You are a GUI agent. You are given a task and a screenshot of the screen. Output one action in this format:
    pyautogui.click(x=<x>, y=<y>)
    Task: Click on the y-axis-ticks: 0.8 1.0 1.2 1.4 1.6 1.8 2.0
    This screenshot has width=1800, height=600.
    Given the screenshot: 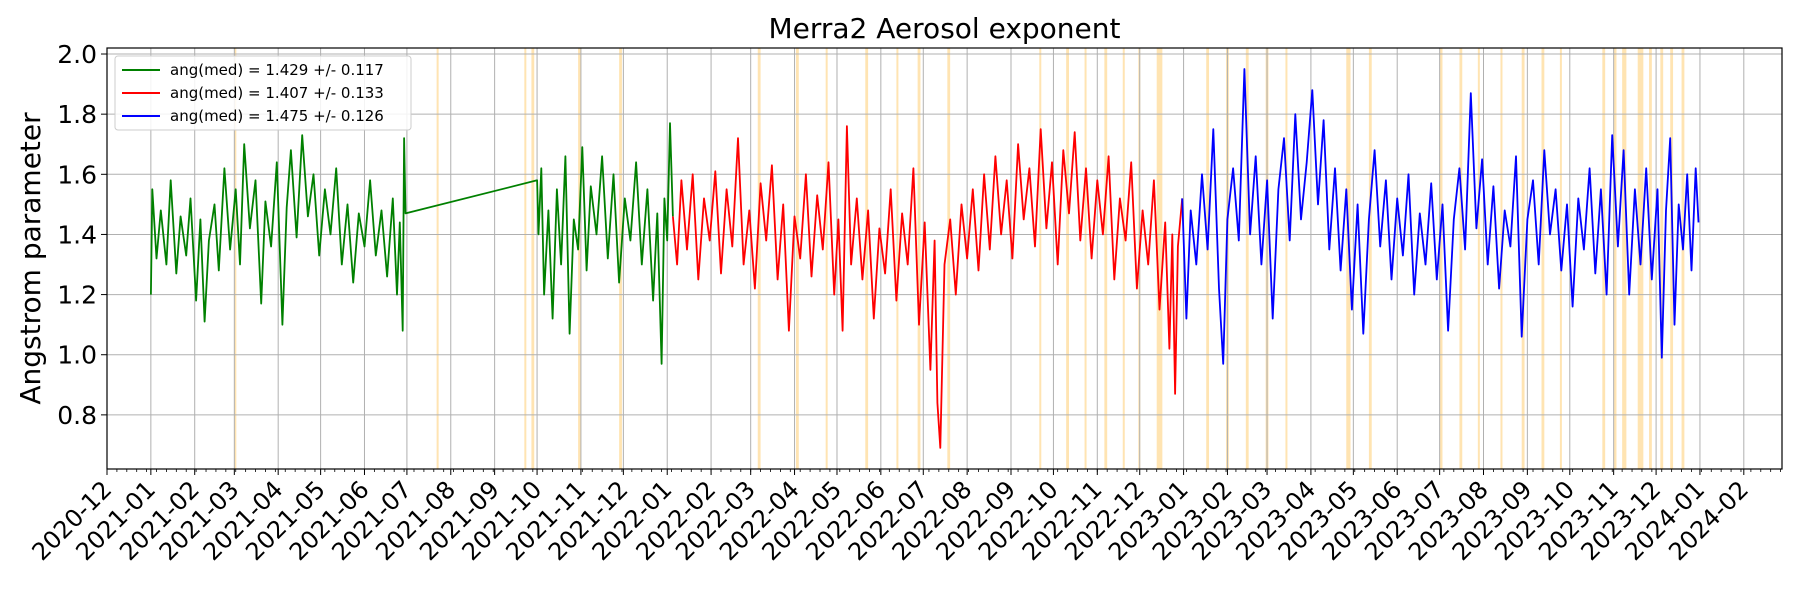 What is the action you would take?
    pyautogui.click(x=82, y=235)
    